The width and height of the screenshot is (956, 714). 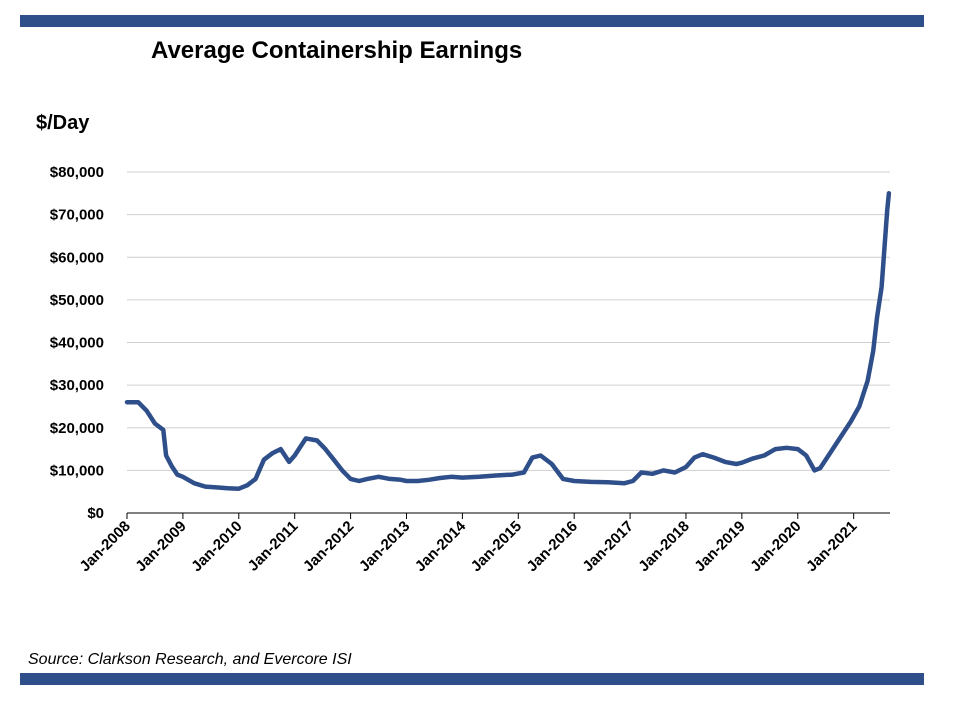 What do you see at coordinates (273, 546) in the screenshot?
I see `x-tick-label: Jan-2011` at bounding box center [273, 546].